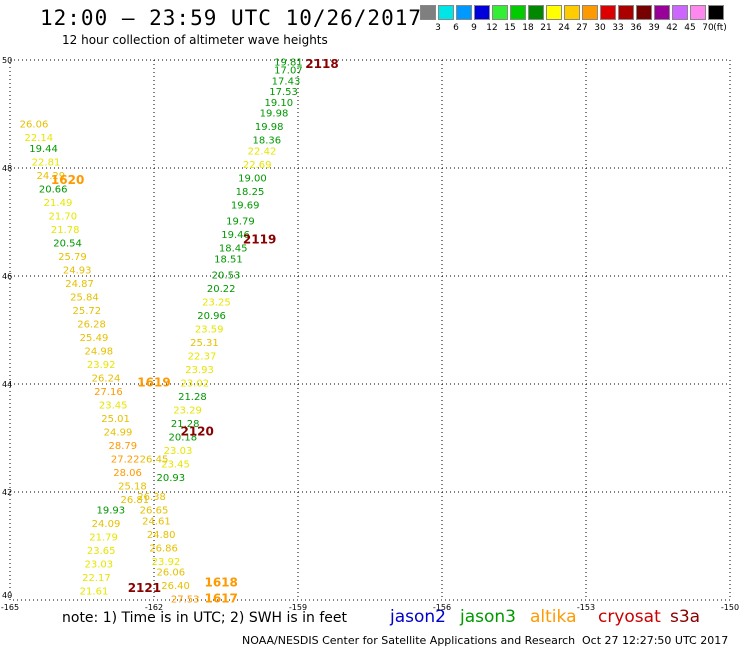 The width and height of the screenshot is (740, 650). I want to click on swh-value: 20.18, so click(182, 438).